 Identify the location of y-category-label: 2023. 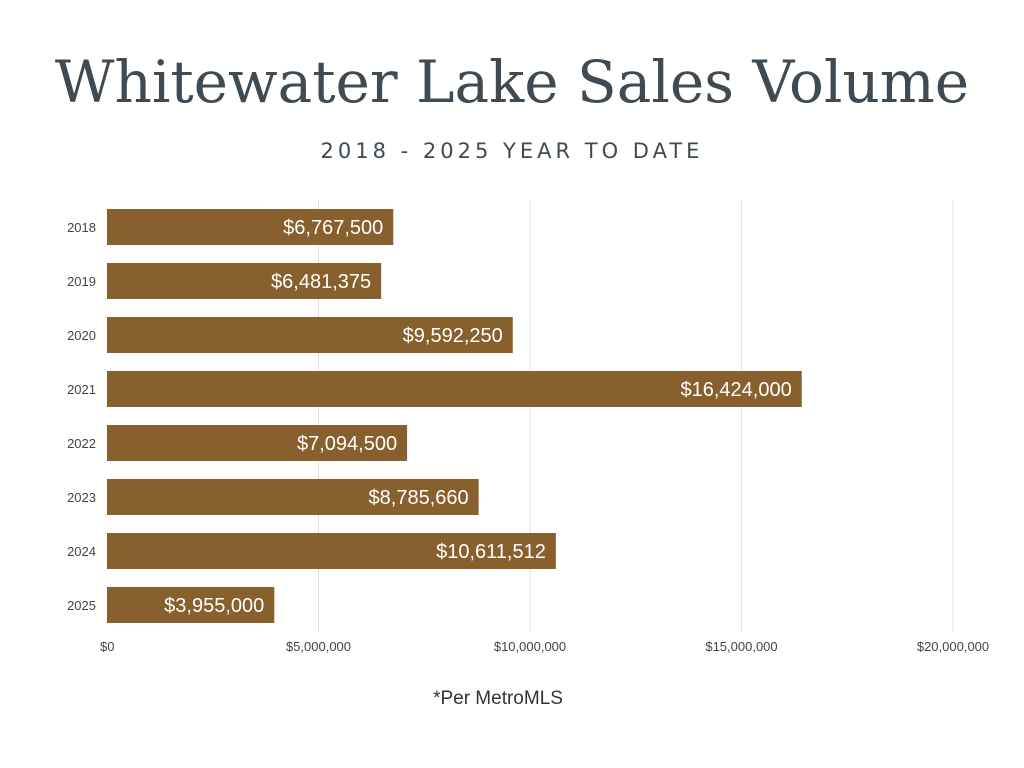
(81, 497).